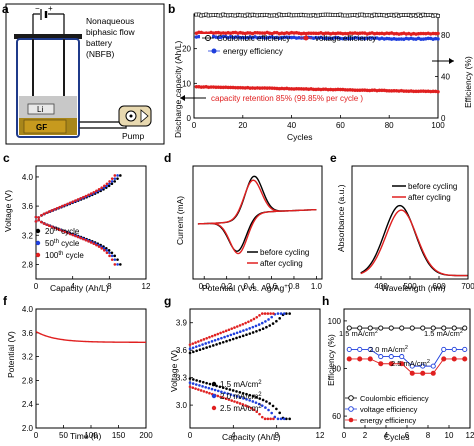 The height and width of the screenshot is (446, 474). Describe the element at coordinates (91, 435) in the screenshot. I see `panel-f-xtick-label: 100` at that location.